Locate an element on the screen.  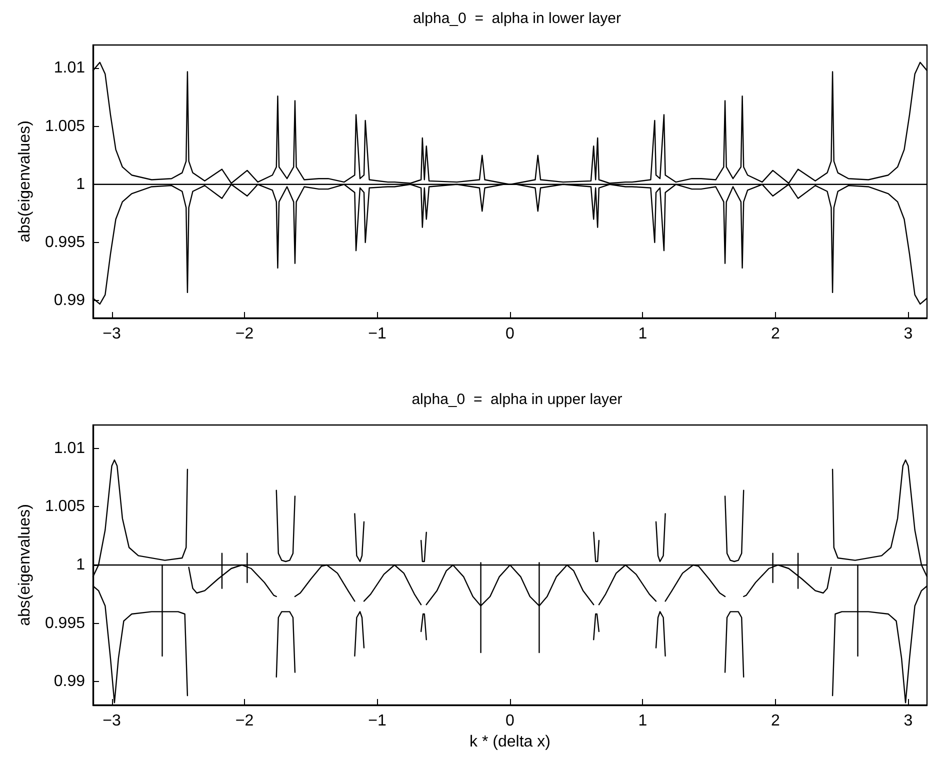
x-axis-title: k * (delta x) is located at coordinates (510, 741).